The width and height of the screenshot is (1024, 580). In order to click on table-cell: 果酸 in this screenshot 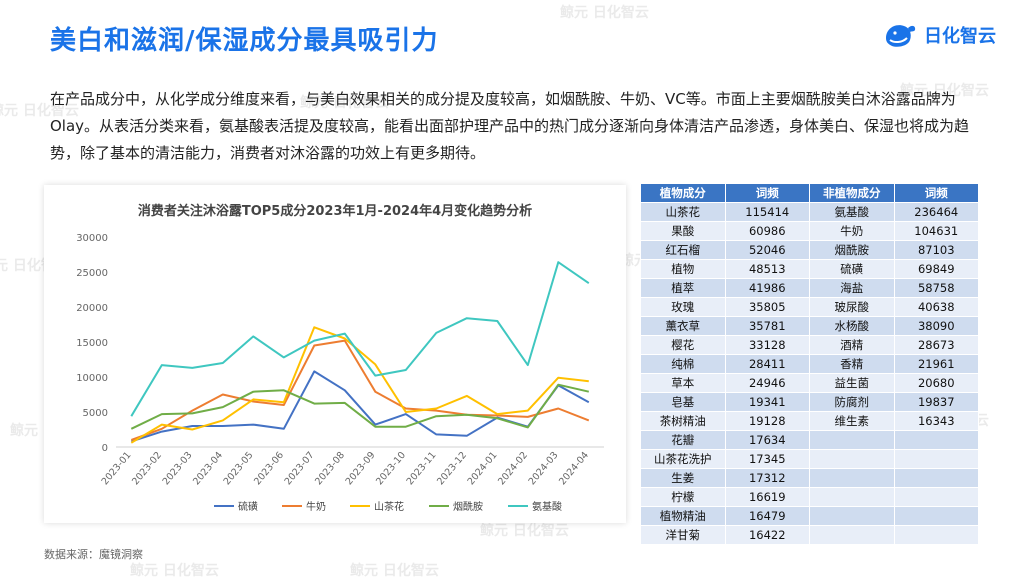, I will do `click(683, 231)`.